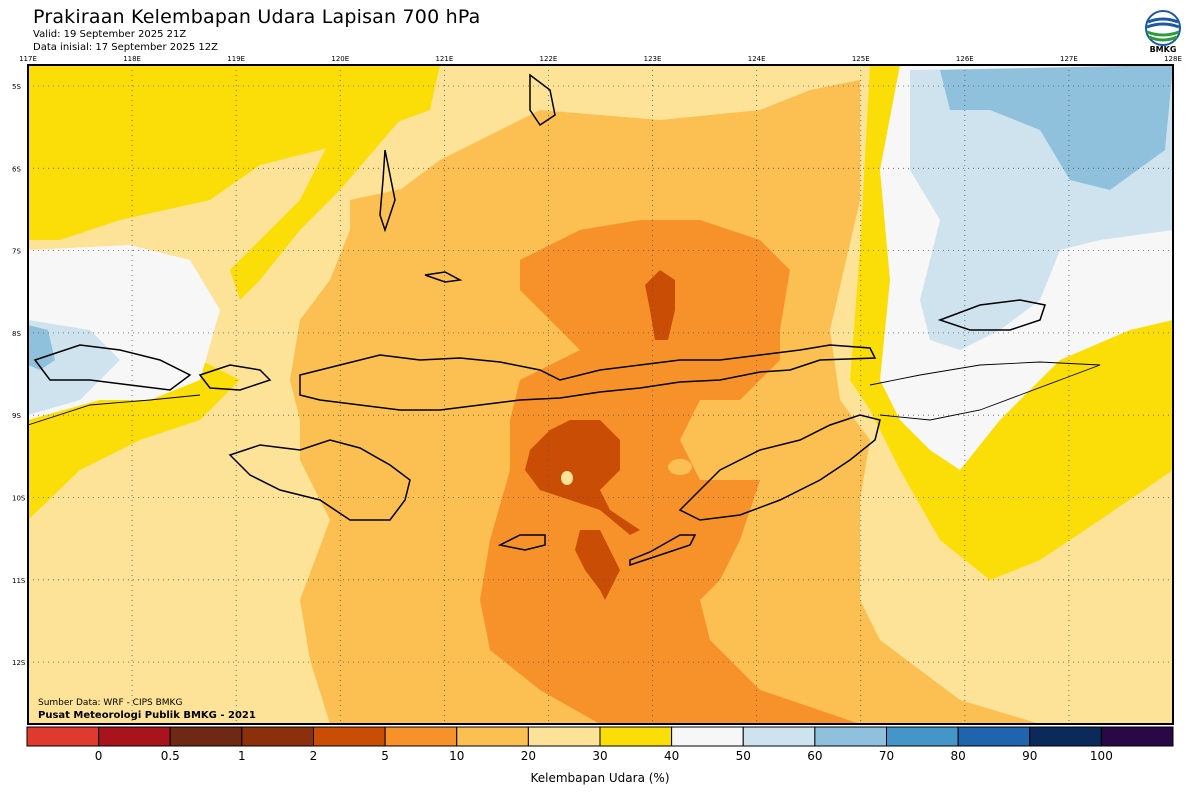 This screenshot has width=1200, height=800. What do you see at coordinates (521, 542) in the screenshot?
I see `coast-sawu` at bounding box center [521, 542].